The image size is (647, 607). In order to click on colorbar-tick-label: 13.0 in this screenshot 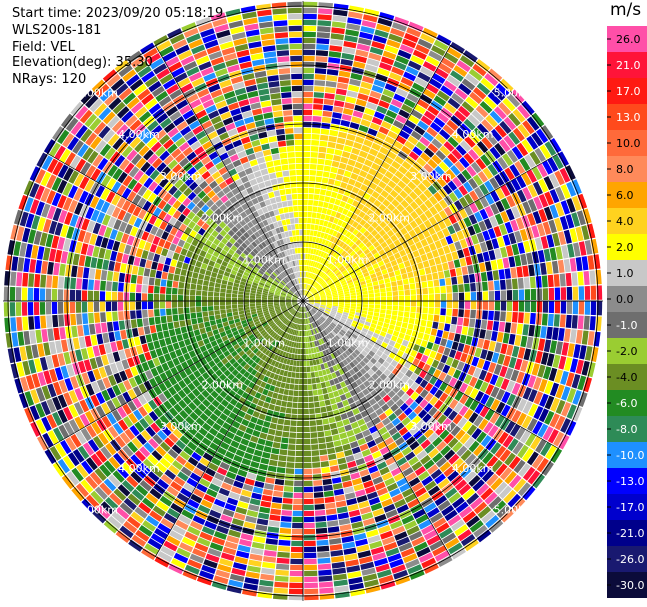, I will do `click(628, 117)`.